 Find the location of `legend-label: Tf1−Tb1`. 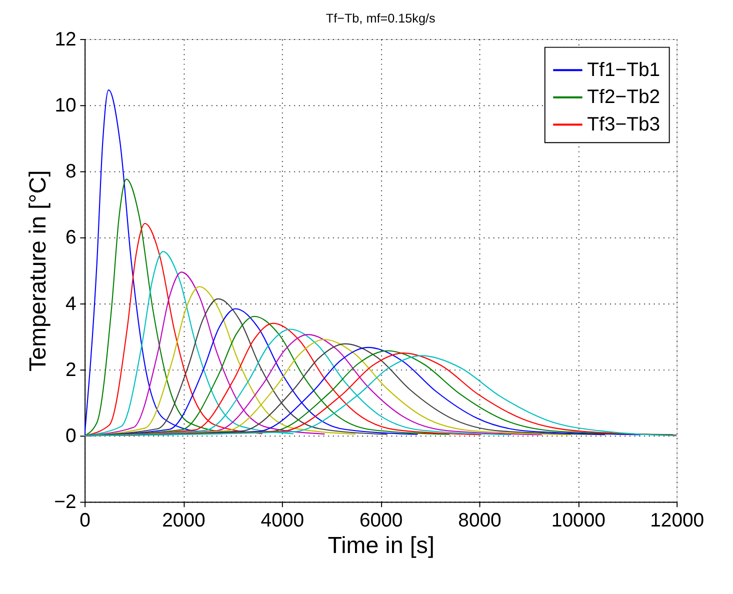

legend-label: Tf1−Tb1 is located at coordinates (623, 69).